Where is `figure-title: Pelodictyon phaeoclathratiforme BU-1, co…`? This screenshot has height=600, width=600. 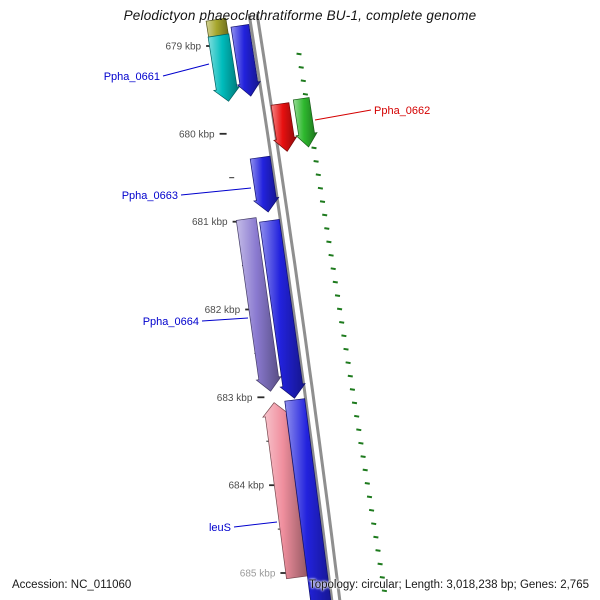 figure-title: Pelodictyon phaeoclathratiforme BU-1, co… is located at coordinates (300, 15).